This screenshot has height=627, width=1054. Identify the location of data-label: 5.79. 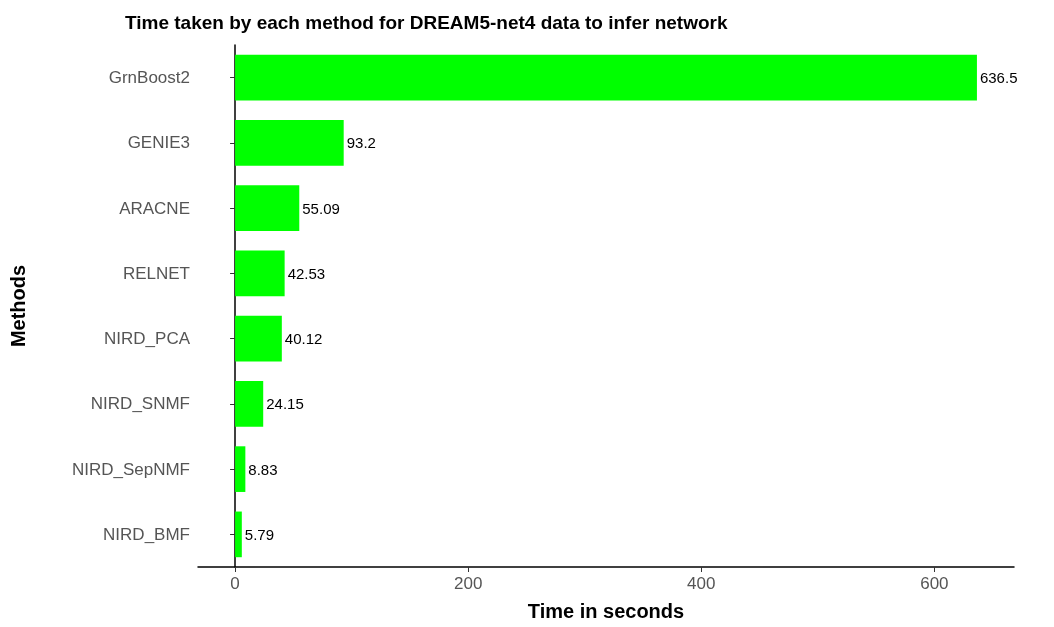
(259, 534).